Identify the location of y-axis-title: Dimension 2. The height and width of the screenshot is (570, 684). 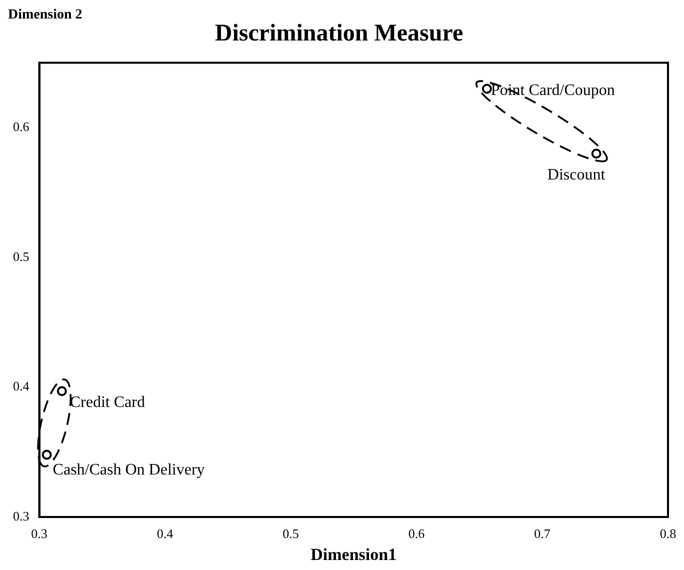
(45, 15).